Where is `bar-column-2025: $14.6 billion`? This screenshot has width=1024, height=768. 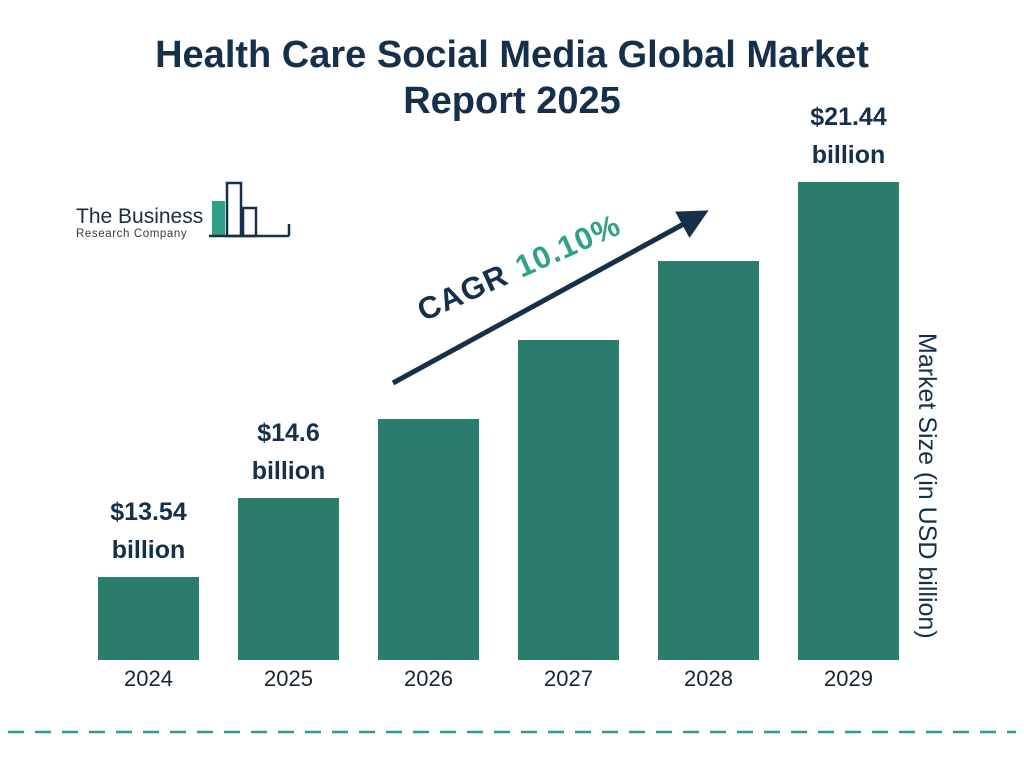 bar-column-2025: $14.6 billion is located at coordinates (288, 537).